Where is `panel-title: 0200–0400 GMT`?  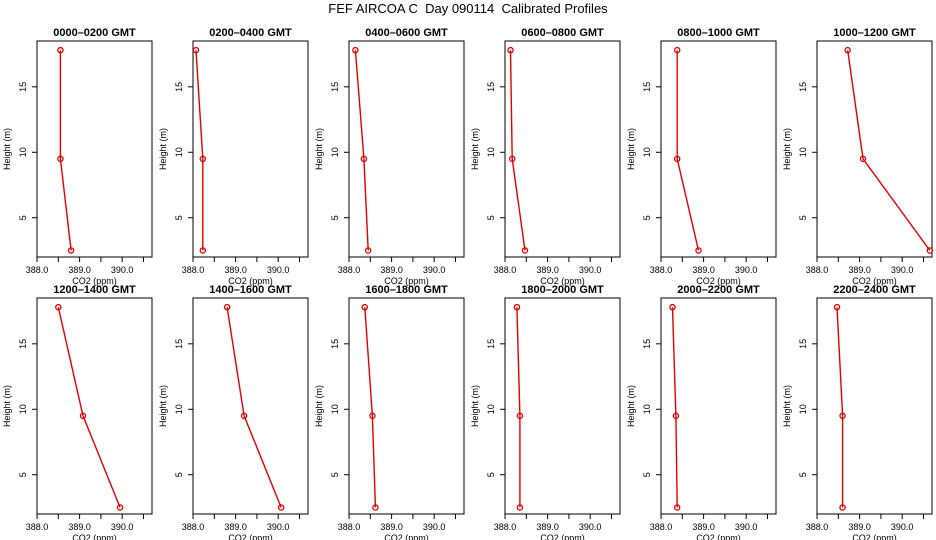
panel-title: 0200–0400 GMT is located at coordinates (250, 33).